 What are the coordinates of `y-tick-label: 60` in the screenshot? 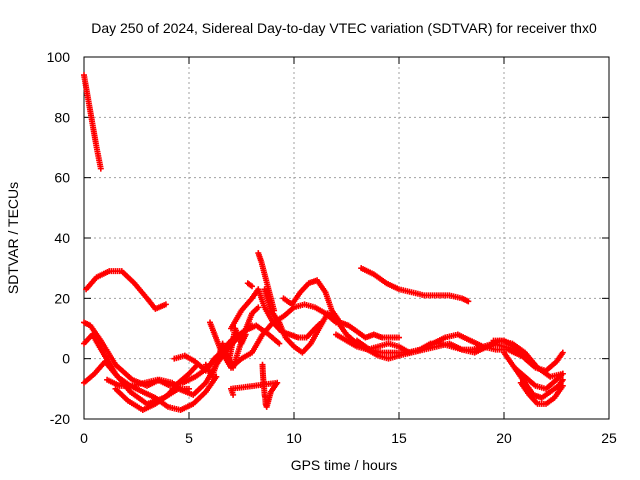 It's located at (62, 178).